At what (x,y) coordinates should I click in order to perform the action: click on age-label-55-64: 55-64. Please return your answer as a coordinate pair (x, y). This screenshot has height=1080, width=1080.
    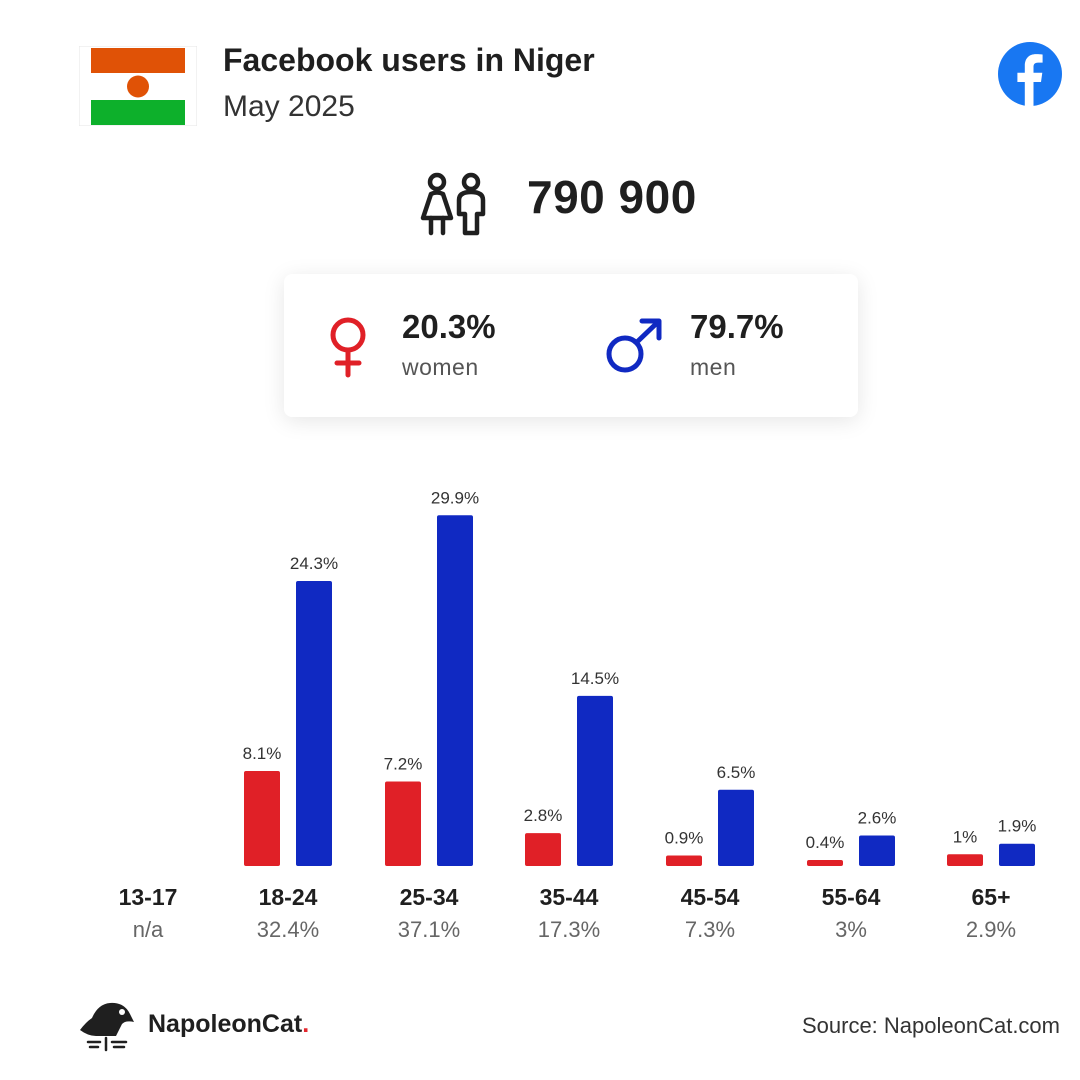
    Looking at the image, I should click on (851, 897).